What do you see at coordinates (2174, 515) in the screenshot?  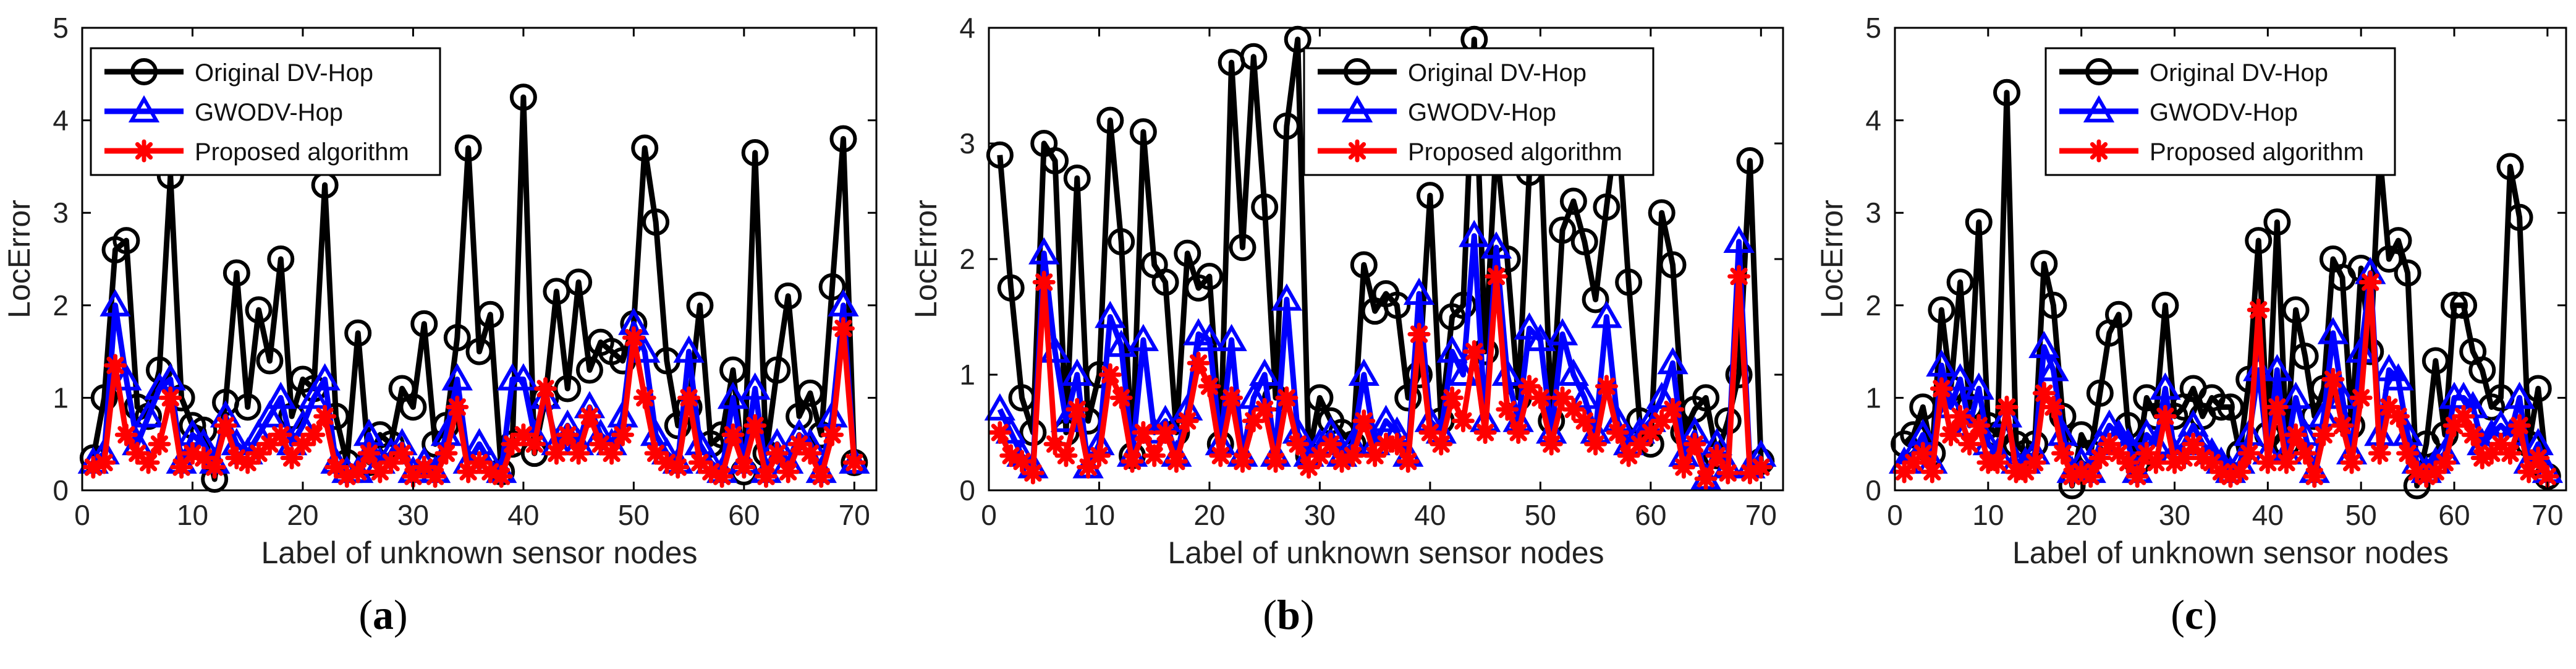 I see `x-tick-label: 30` at bounding box center [2174, 515].